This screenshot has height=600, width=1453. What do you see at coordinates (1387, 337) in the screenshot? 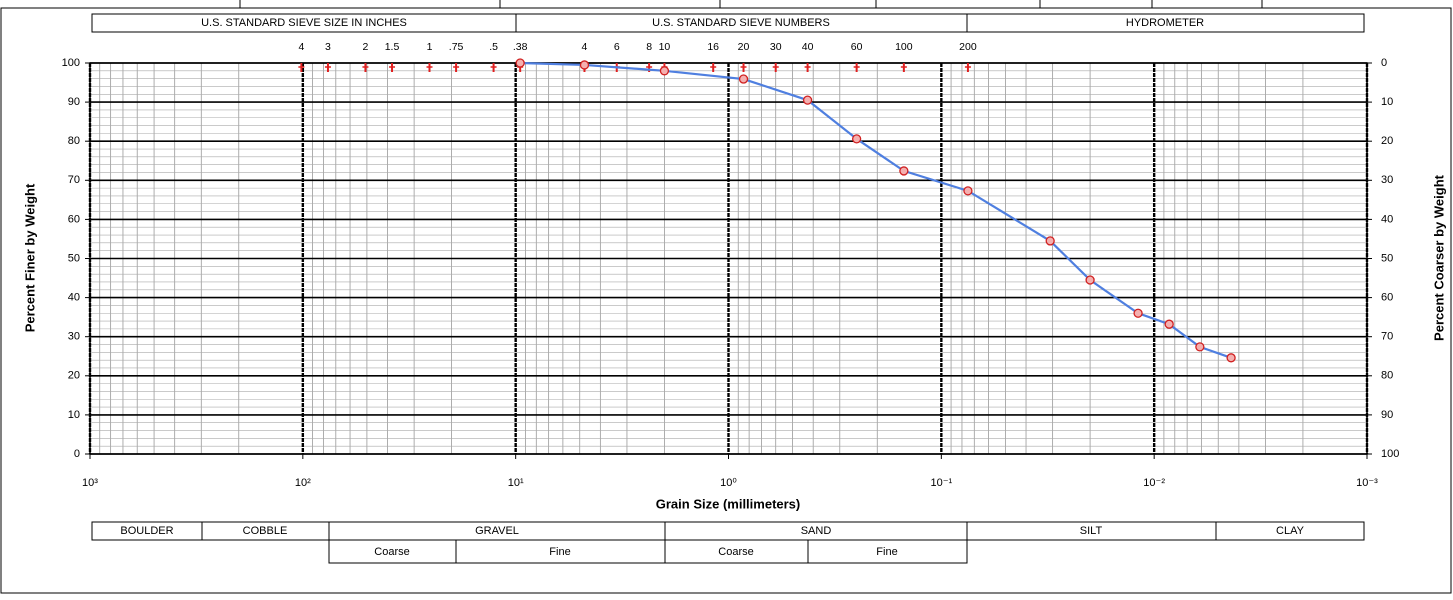
I see `y2-tick-label: 70` at bounding box center [1387, 337].